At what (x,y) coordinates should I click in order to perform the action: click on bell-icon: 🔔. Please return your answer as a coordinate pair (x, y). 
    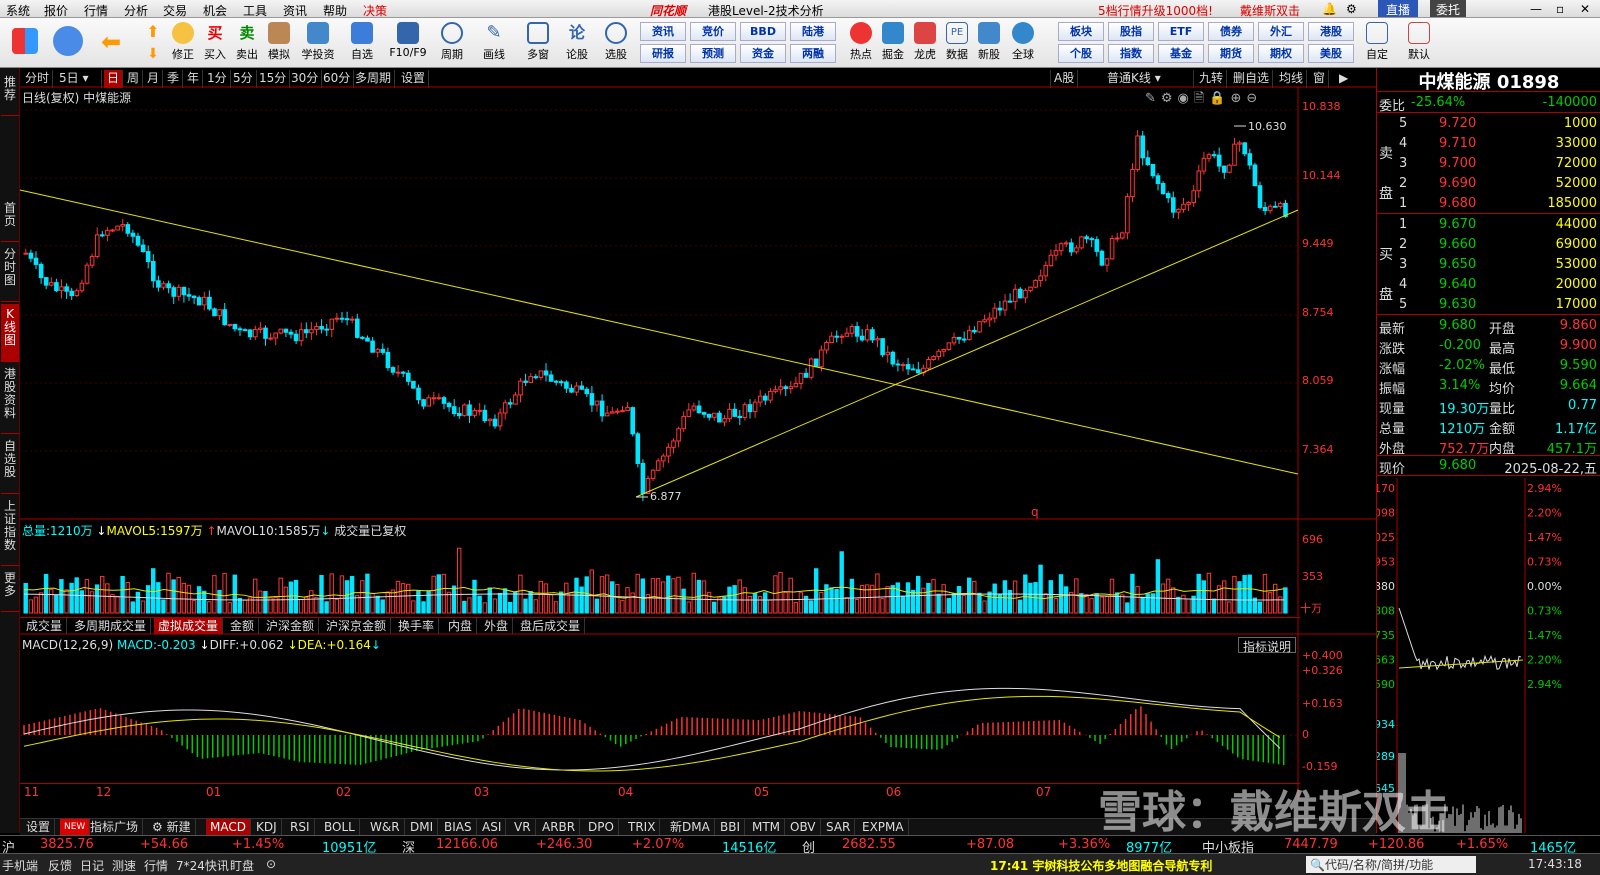
    Looking at the image, I should click on (1329, 9).